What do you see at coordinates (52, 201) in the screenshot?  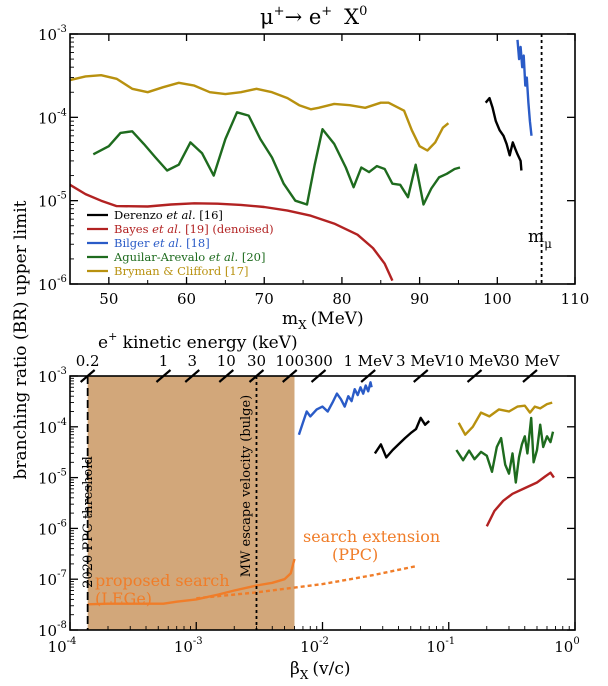 I see `top-y-tick-label: 10⁻⁵` at bounding box center [52, 201].